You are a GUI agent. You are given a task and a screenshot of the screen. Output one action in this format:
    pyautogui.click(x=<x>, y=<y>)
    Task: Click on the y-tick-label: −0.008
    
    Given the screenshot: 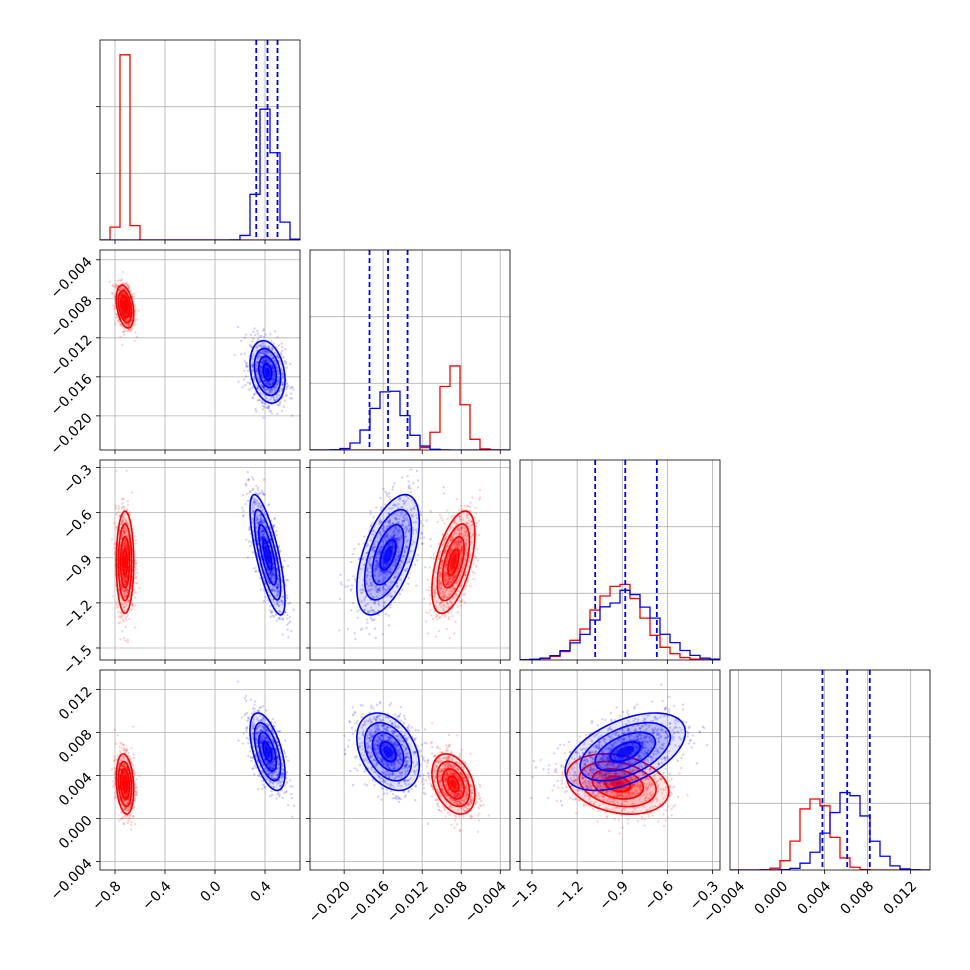 What is the action you would take?
    pyautogui.click(x=72, y=317)
    